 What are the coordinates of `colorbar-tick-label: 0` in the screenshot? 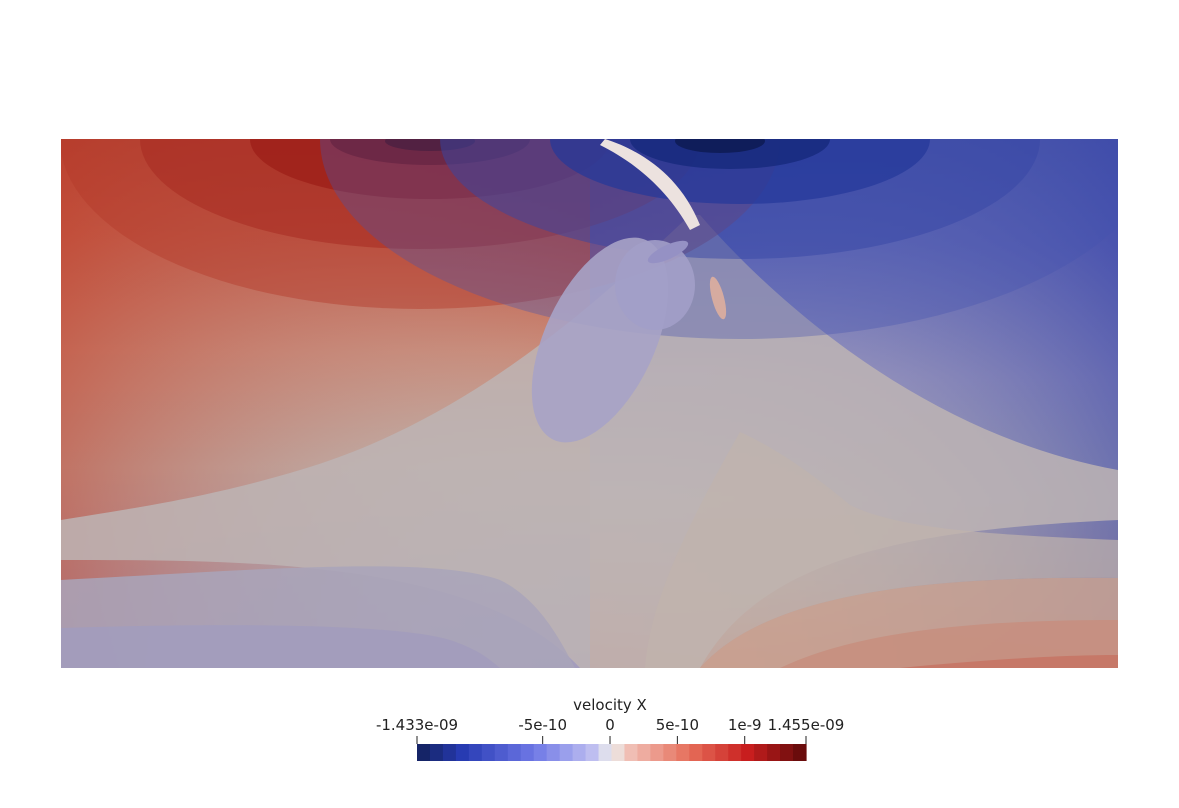 It's located at (610, 725).